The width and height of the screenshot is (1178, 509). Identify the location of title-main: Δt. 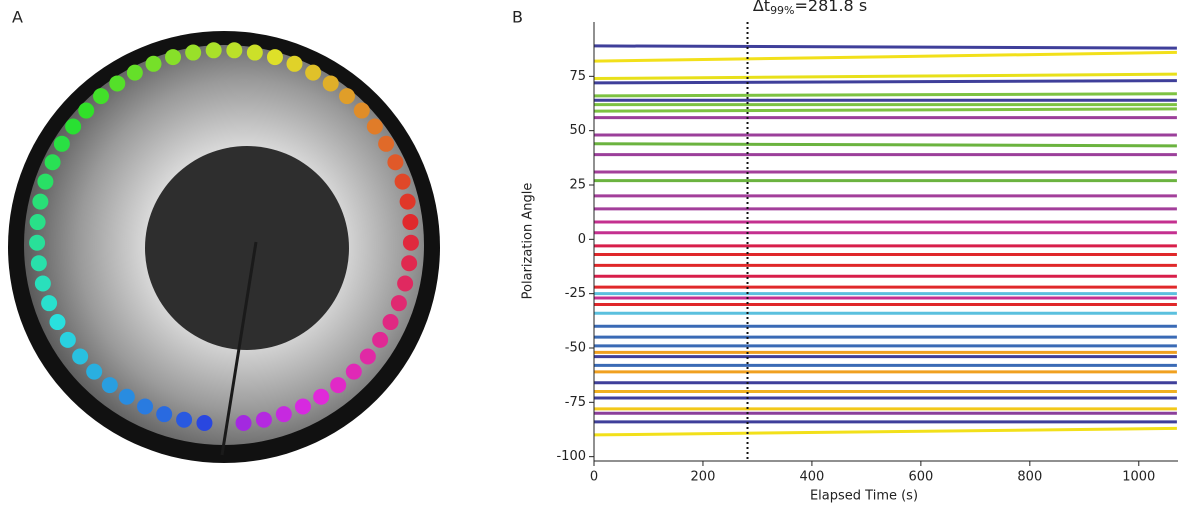
(761, 7).